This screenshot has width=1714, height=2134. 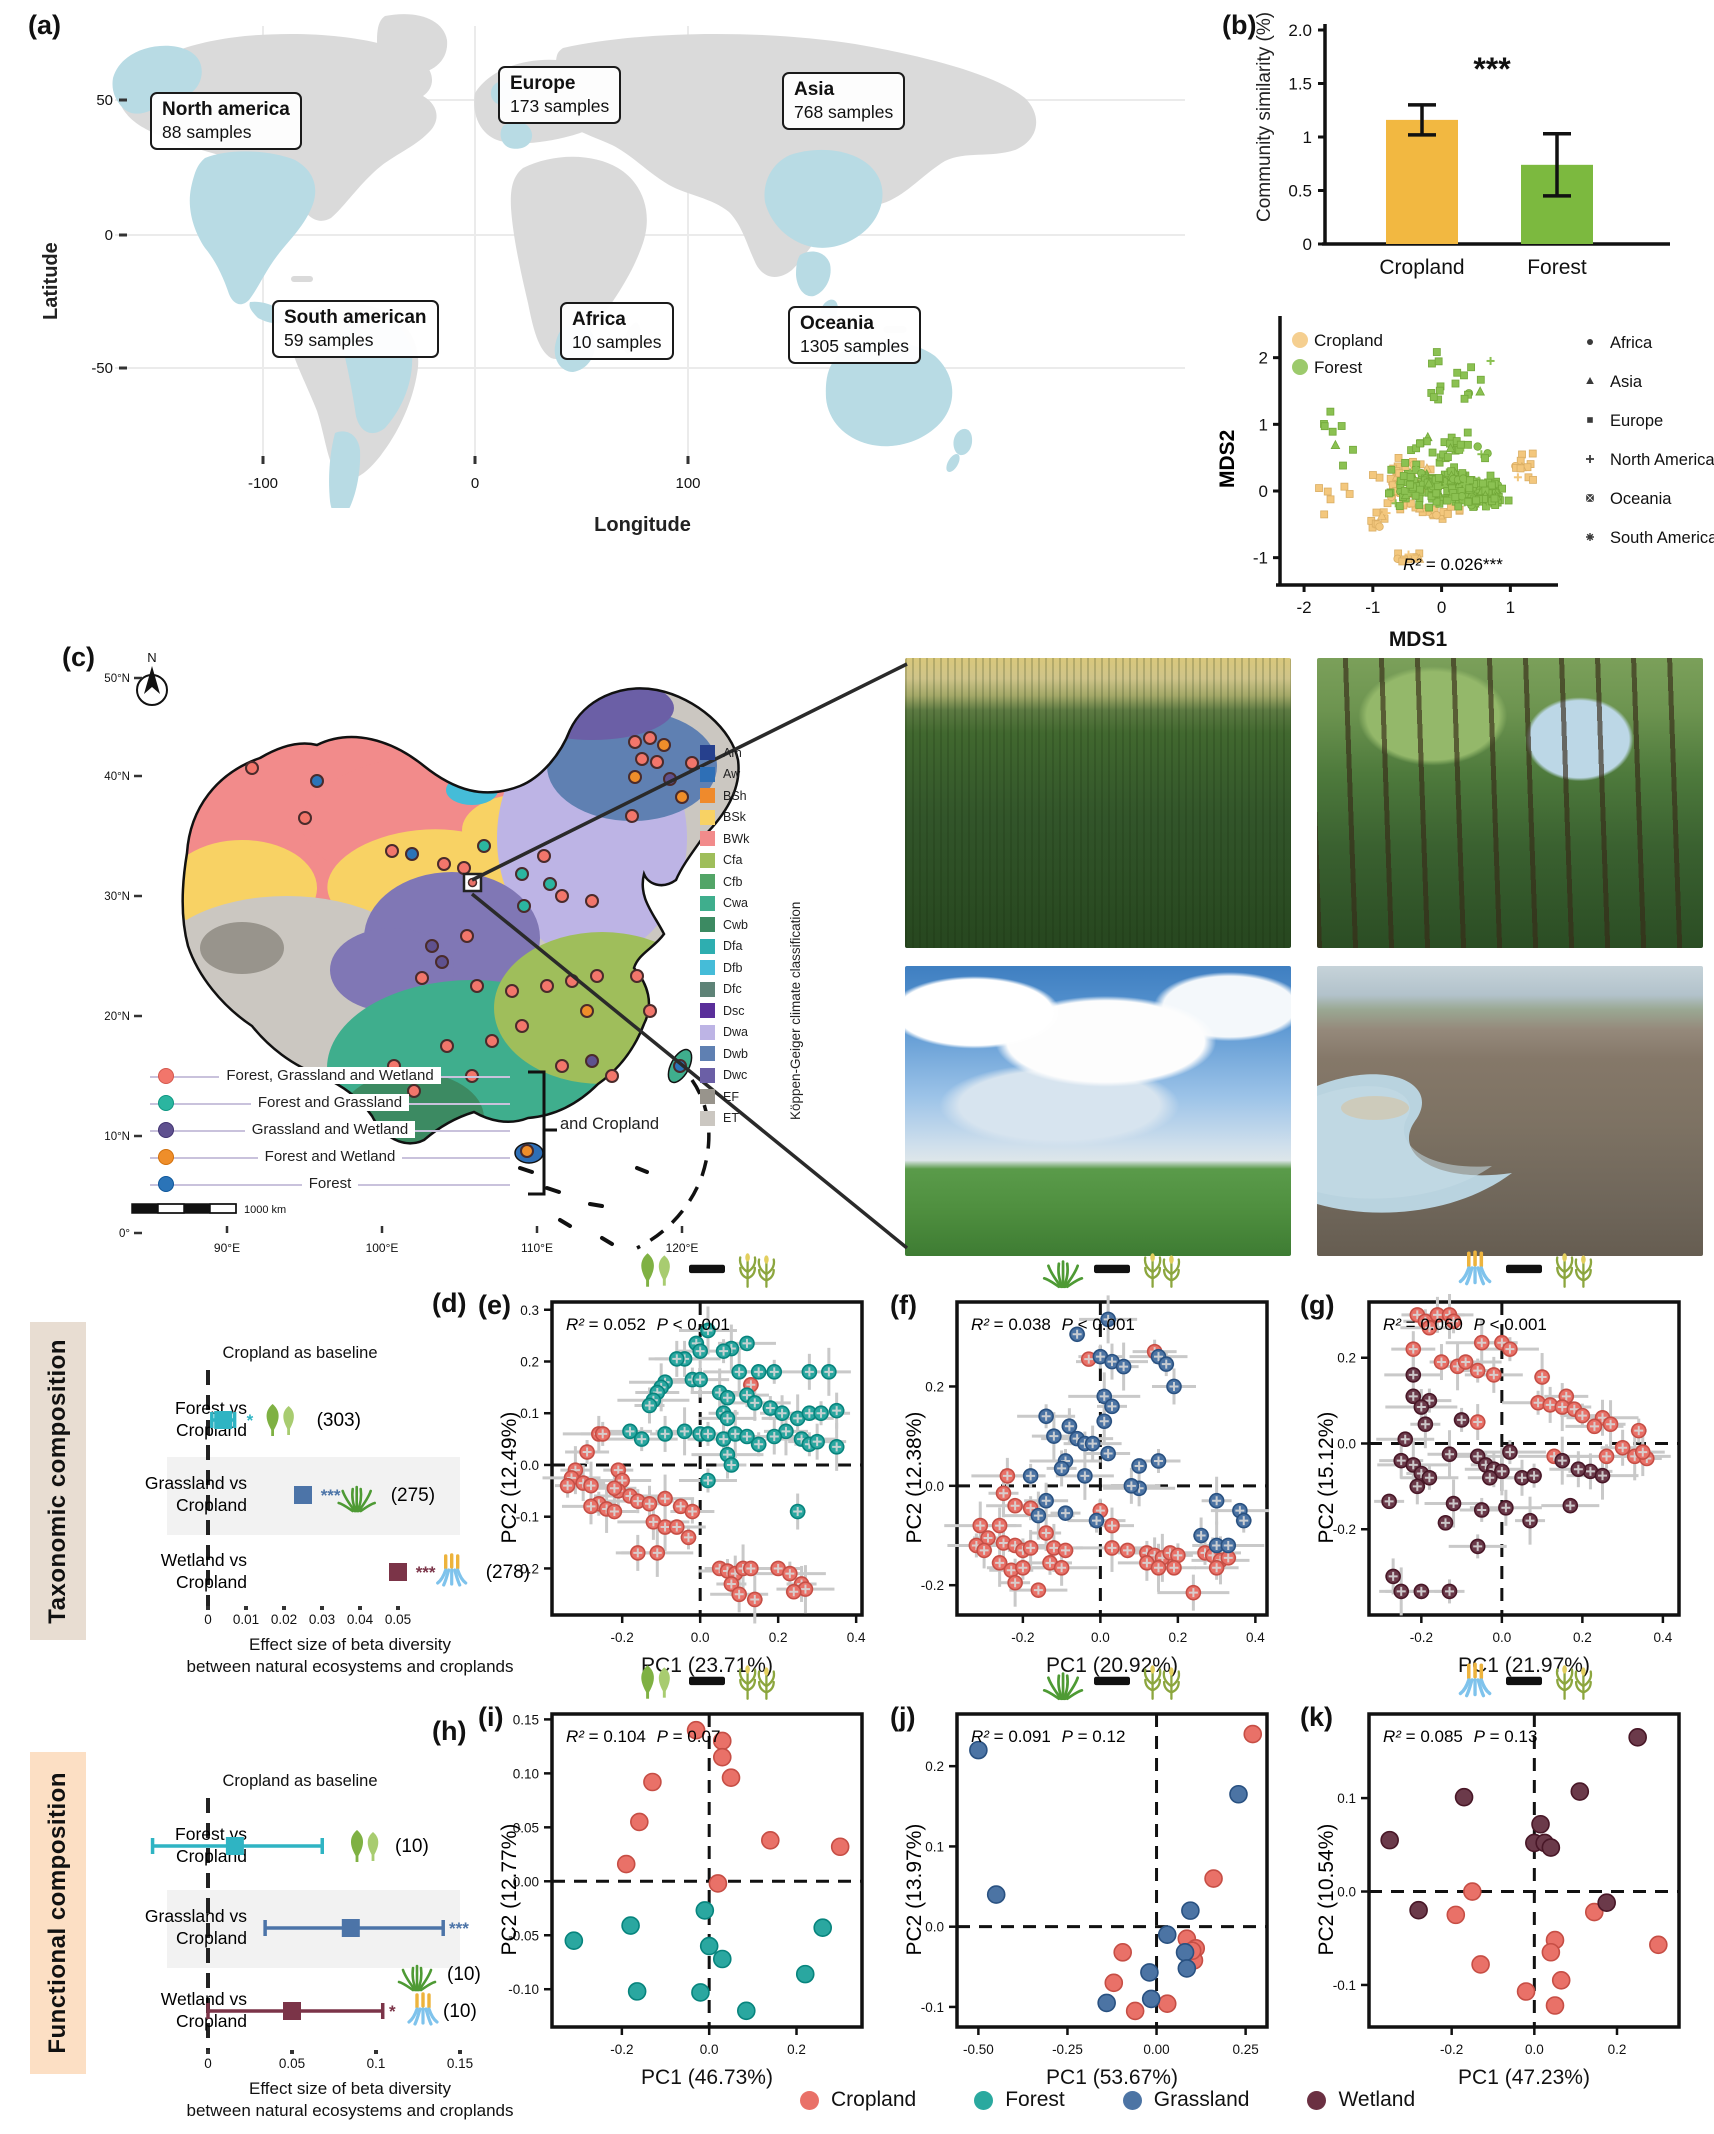 I want to click on koppen-code: Cfb, so click(x=733, y=881).